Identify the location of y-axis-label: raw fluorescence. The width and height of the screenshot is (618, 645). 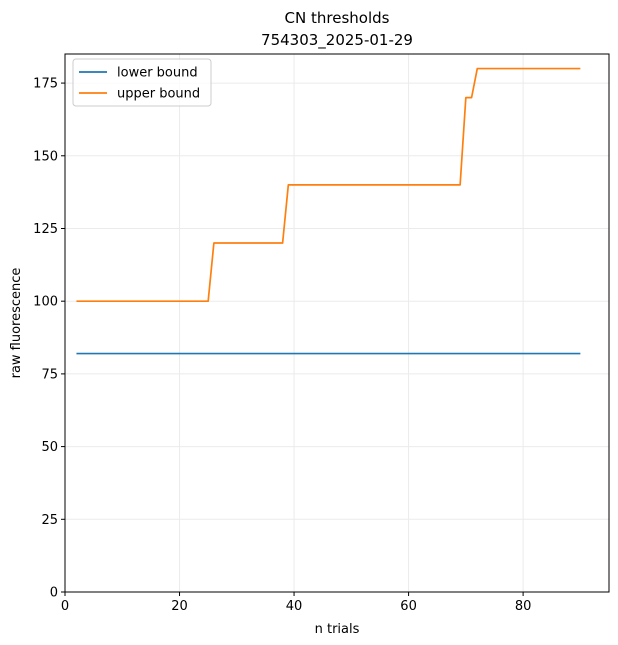
(16, 323).